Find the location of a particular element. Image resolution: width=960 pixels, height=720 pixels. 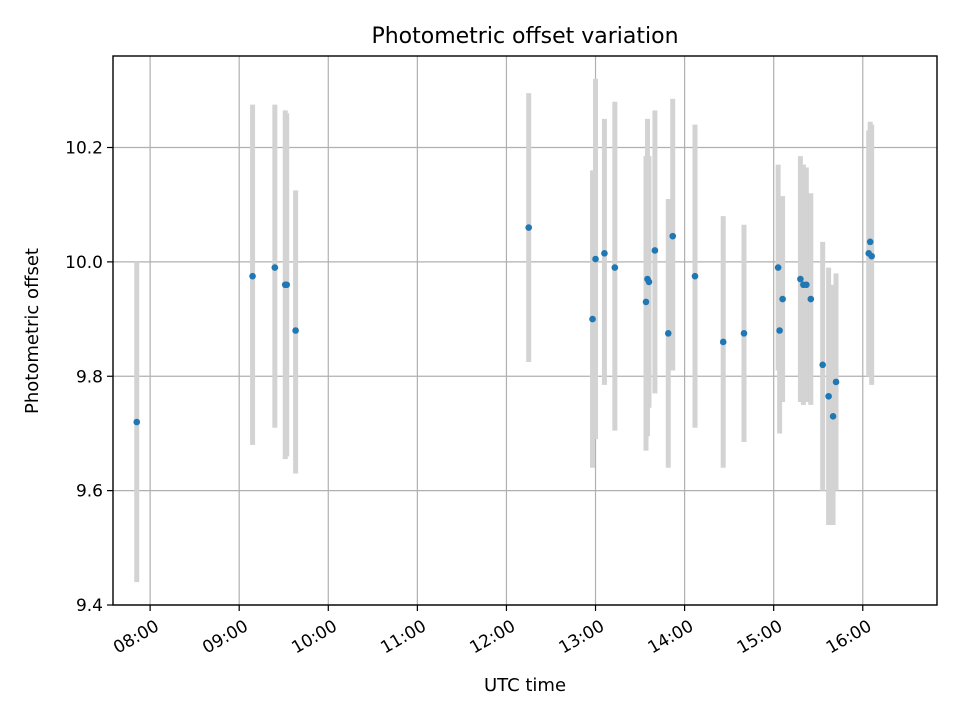

y-axis-label: Photometric offset is located at coordinates (32, 331).